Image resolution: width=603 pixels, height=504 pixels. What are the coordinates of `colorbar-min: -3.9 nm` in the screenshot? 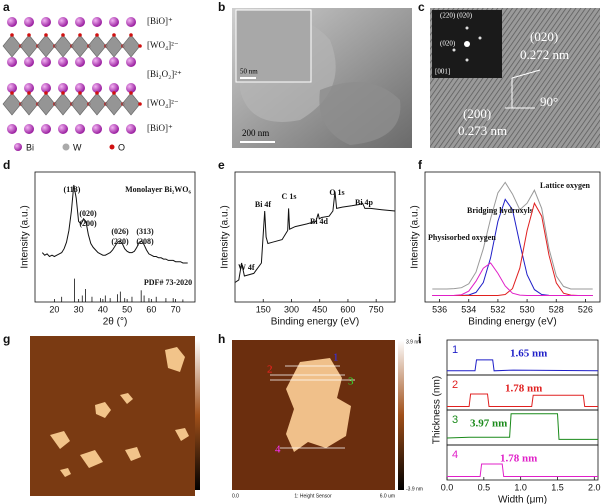 It's located at (414, 489).